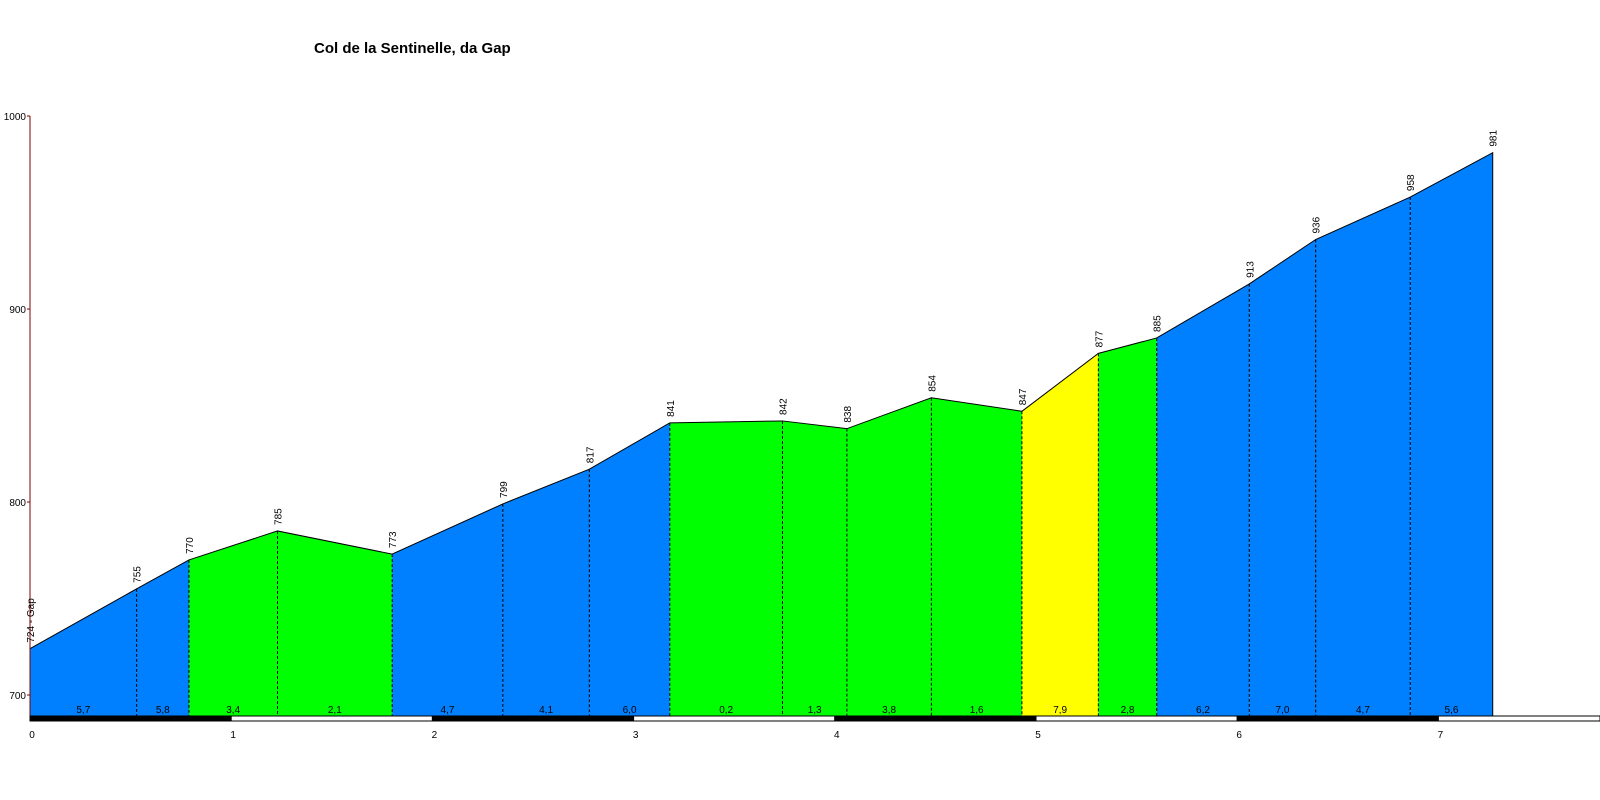 The height and width of the screenshot is (800, 1600). Describe the element at coordinates (1158, 323) in the screenshot. I see `elevation-label-13: 885` at that location.